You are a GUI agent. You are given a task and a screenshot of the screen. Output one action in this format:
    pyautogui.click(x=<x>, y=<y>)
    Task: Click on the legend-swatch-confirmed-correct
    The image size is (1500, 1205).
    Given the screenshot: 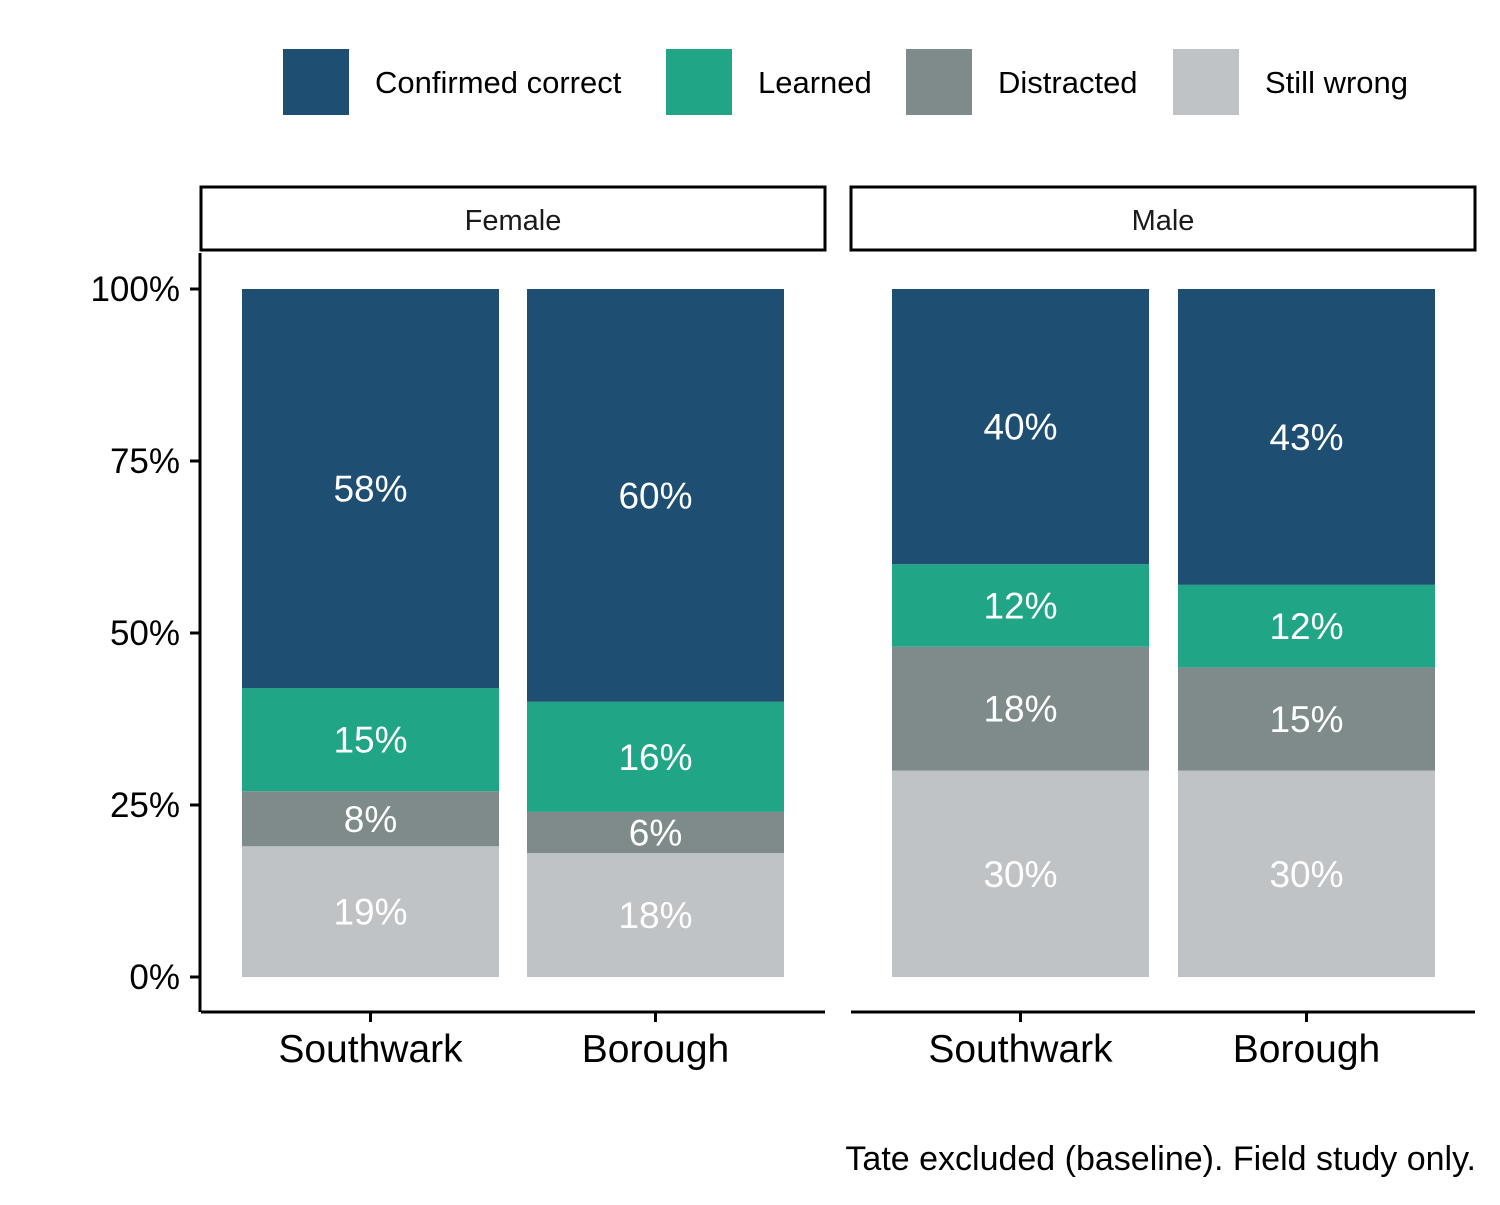 What is the action you would take?
    pyautogui.click(x=316, y=82)
    